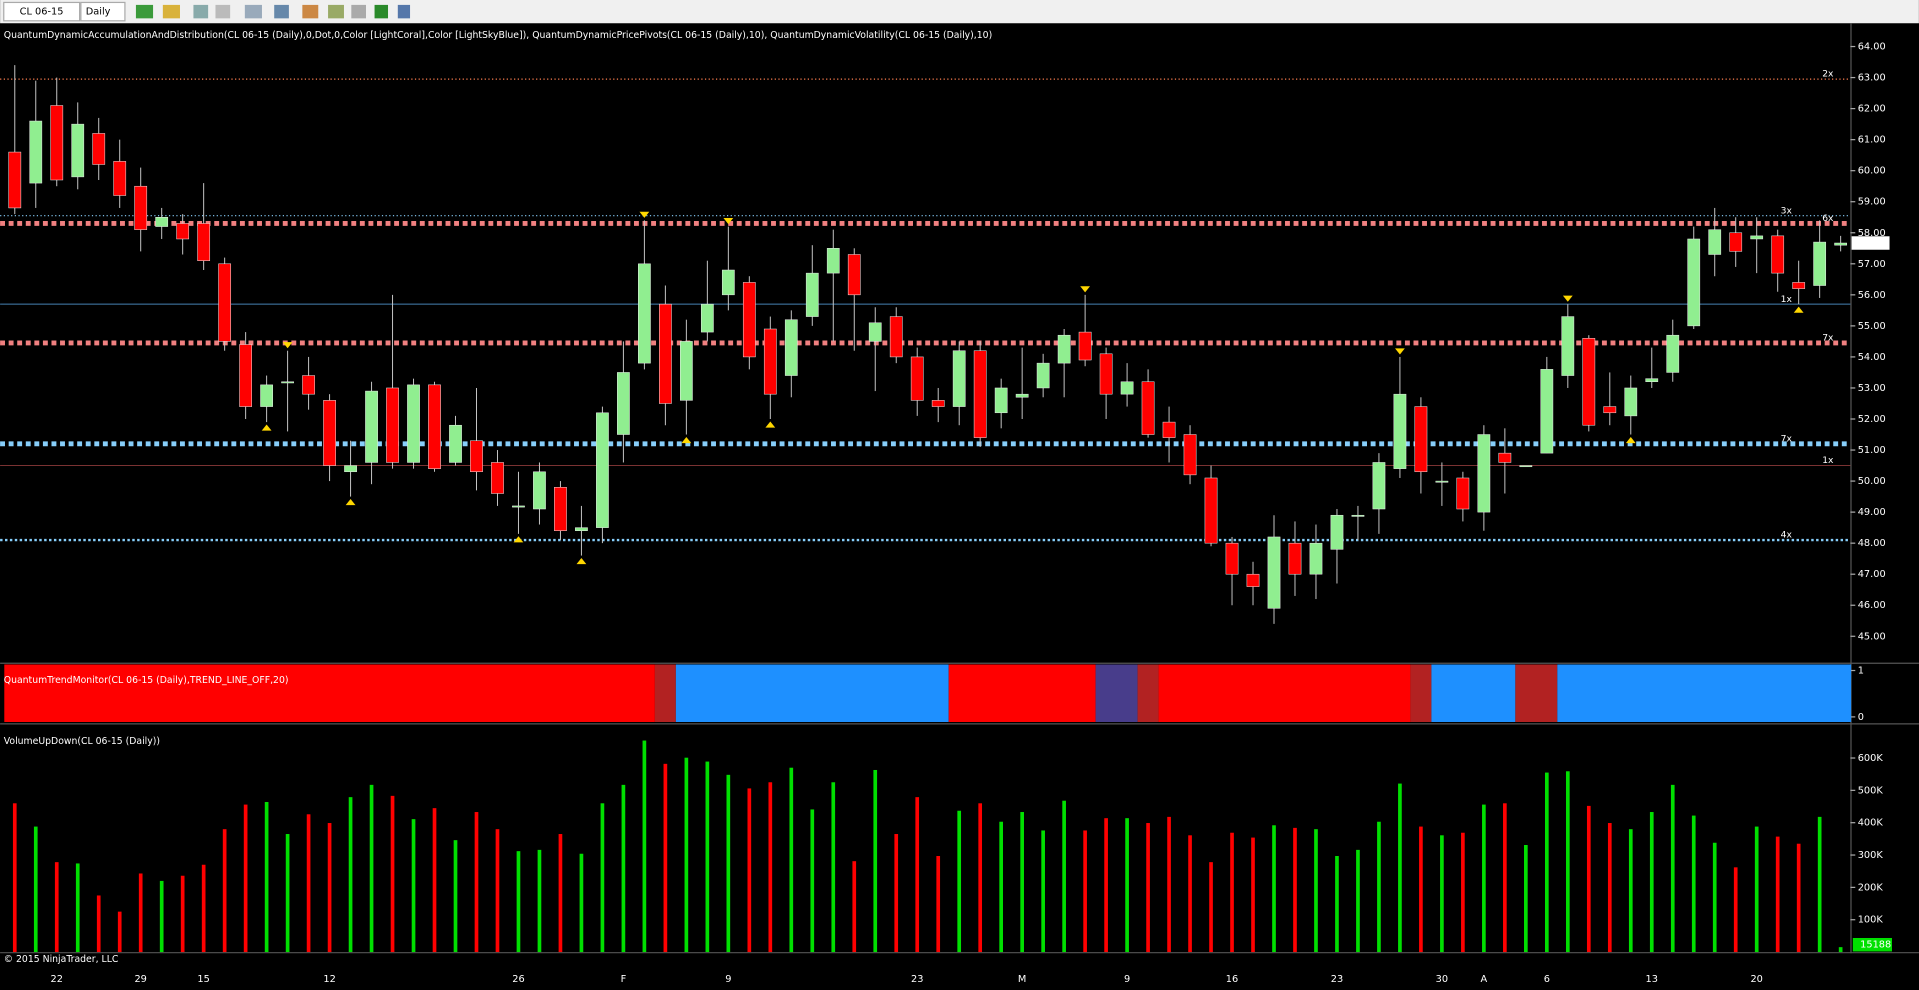 Image resolution: width=1919 pixels, height=990 pixels. I want to click on data-box-icon, so click(404, 11).